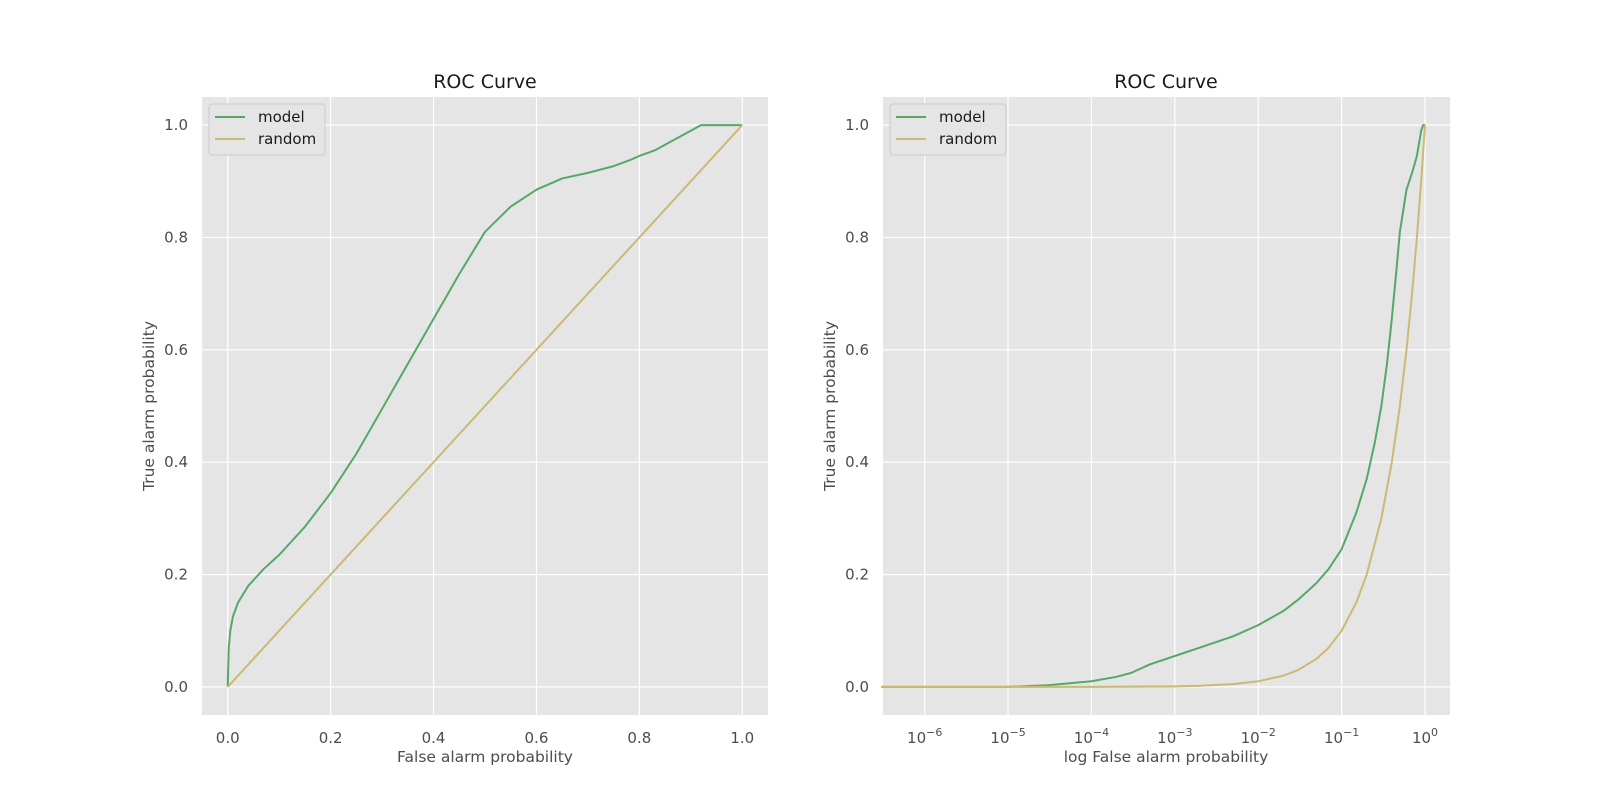 The image size is (1600, 800). I want to click on right-chart-title: ROC Curve, so click(1166, 82).